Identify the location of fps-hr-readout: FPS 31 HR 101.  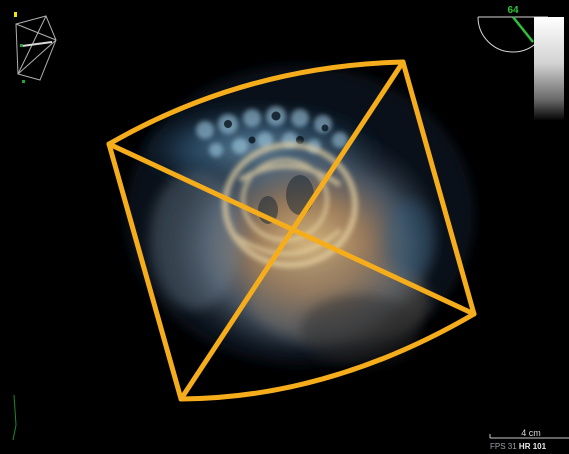
(529, 446).